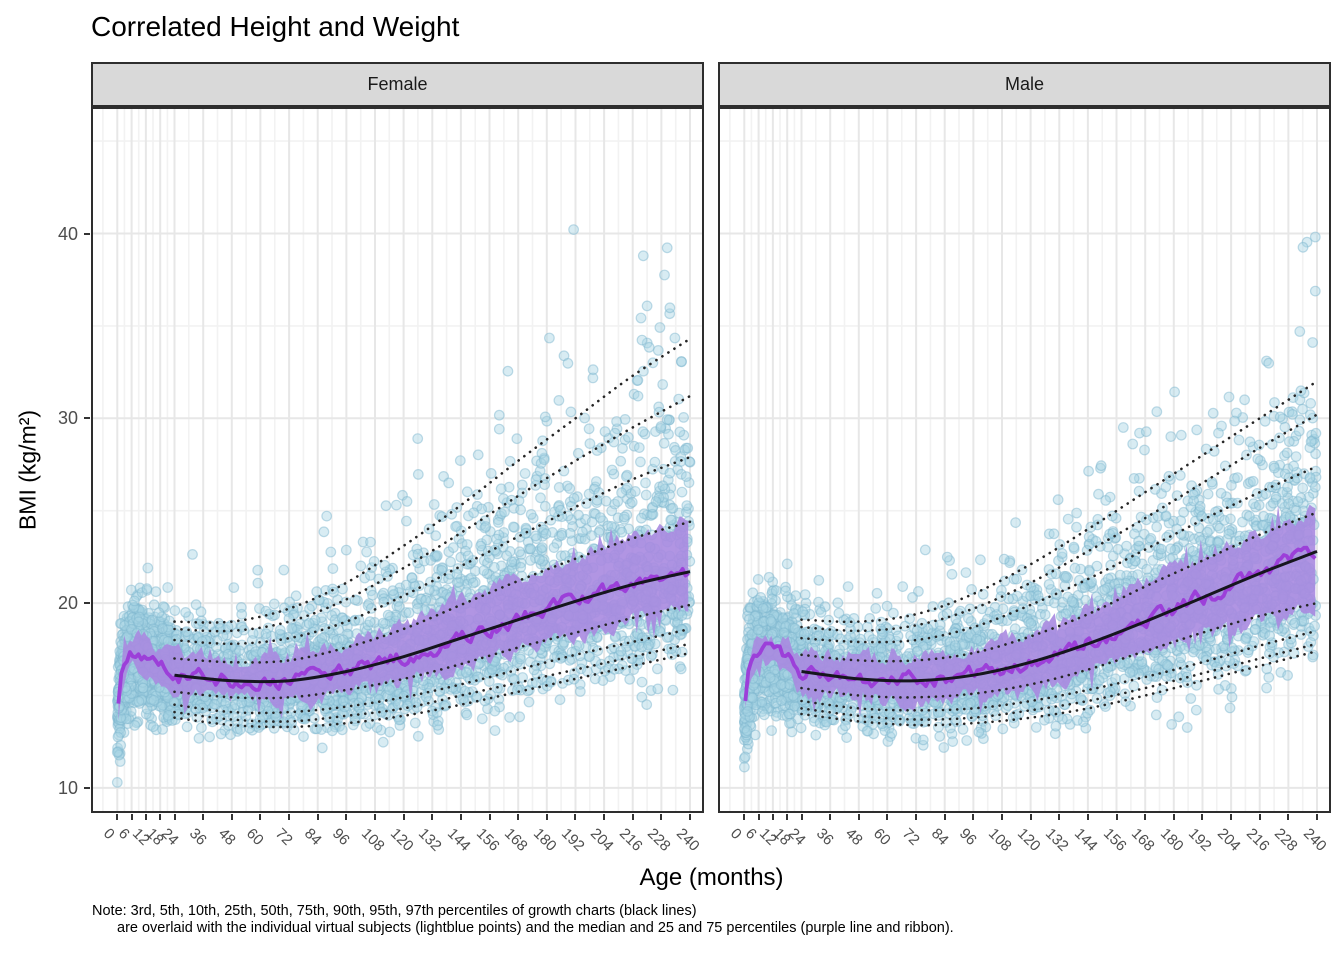 This screenshot has height=960, width=1344. I want to click on percentile-curve-p25, so click(432, 651).